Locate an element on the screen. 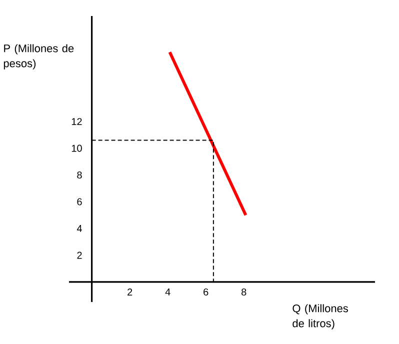 This screenshot has width=399, height=344. x-tick-label: 2 is located at coordinates (130, 292).